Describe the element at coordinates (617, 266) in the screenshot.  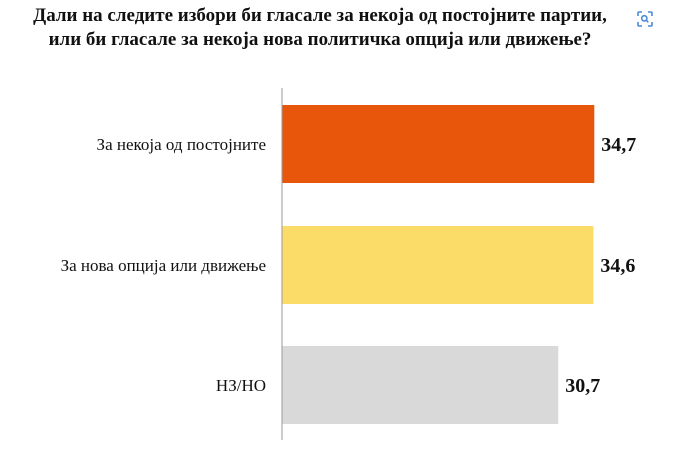
I see `value-label-1: 34,6` at that location.